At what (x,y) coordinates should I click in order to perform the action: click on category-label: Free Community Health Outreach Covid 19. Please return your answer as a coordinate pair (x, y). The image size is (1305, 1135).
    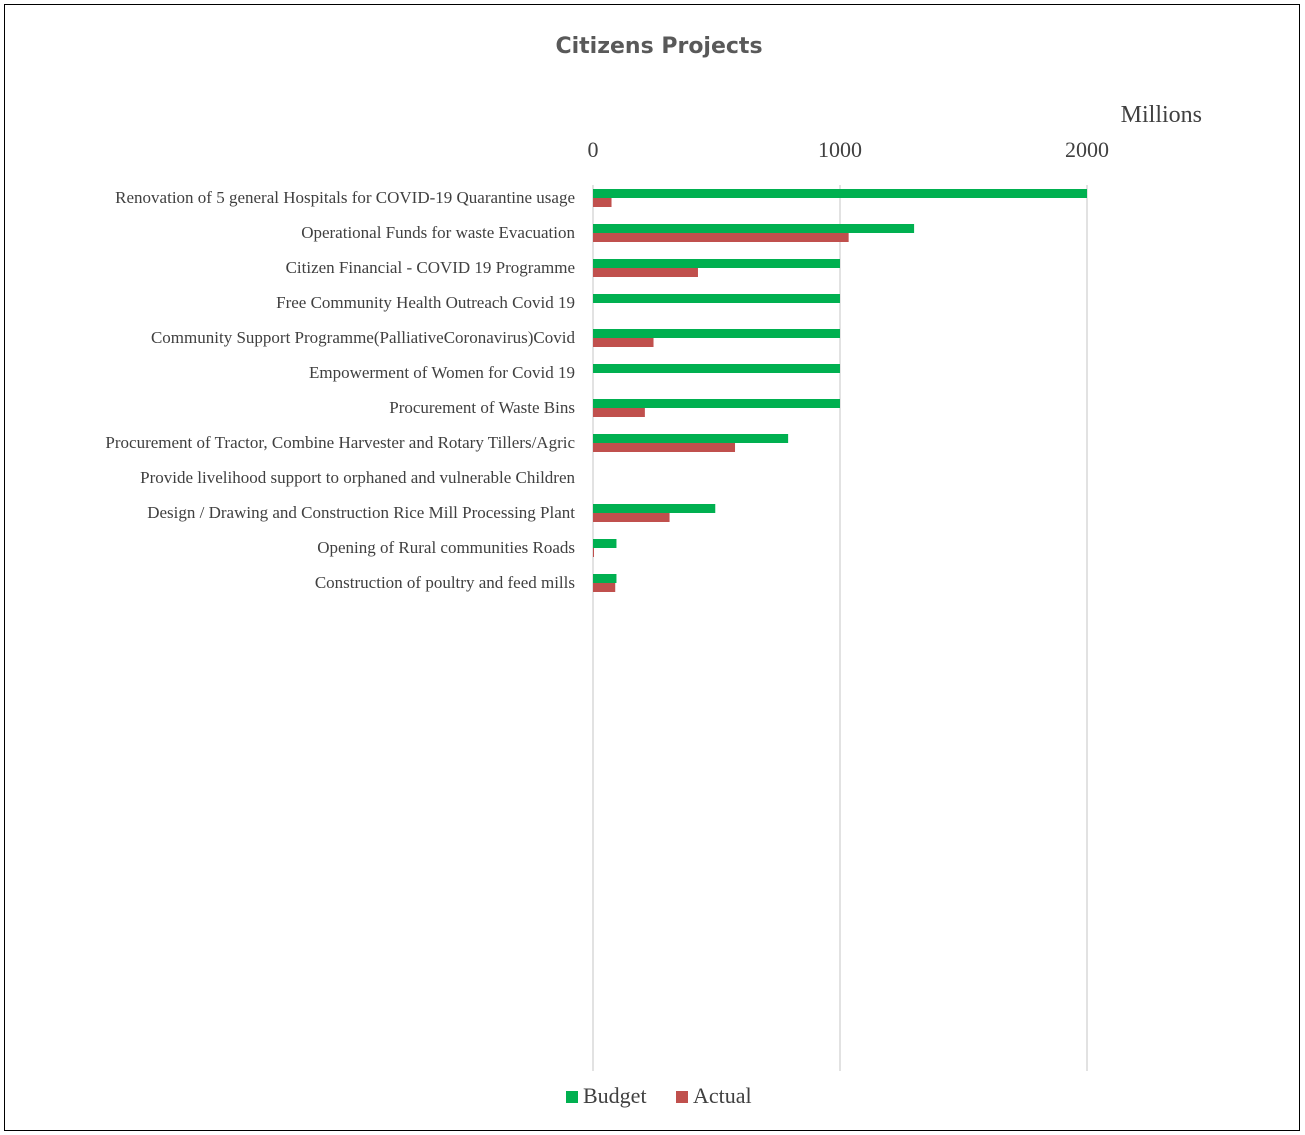
    Looking at the image, I should click on (425, 302).